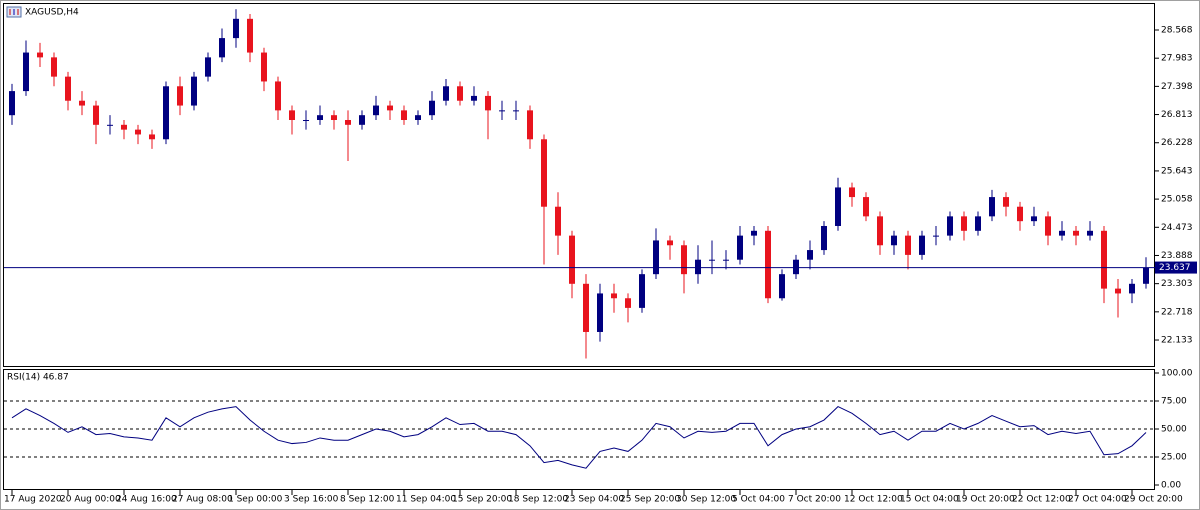  Describe the element at coordinates (202, 500) in the screenshot. I see `x-tick-label: 27 Aug 08:00` at that location.